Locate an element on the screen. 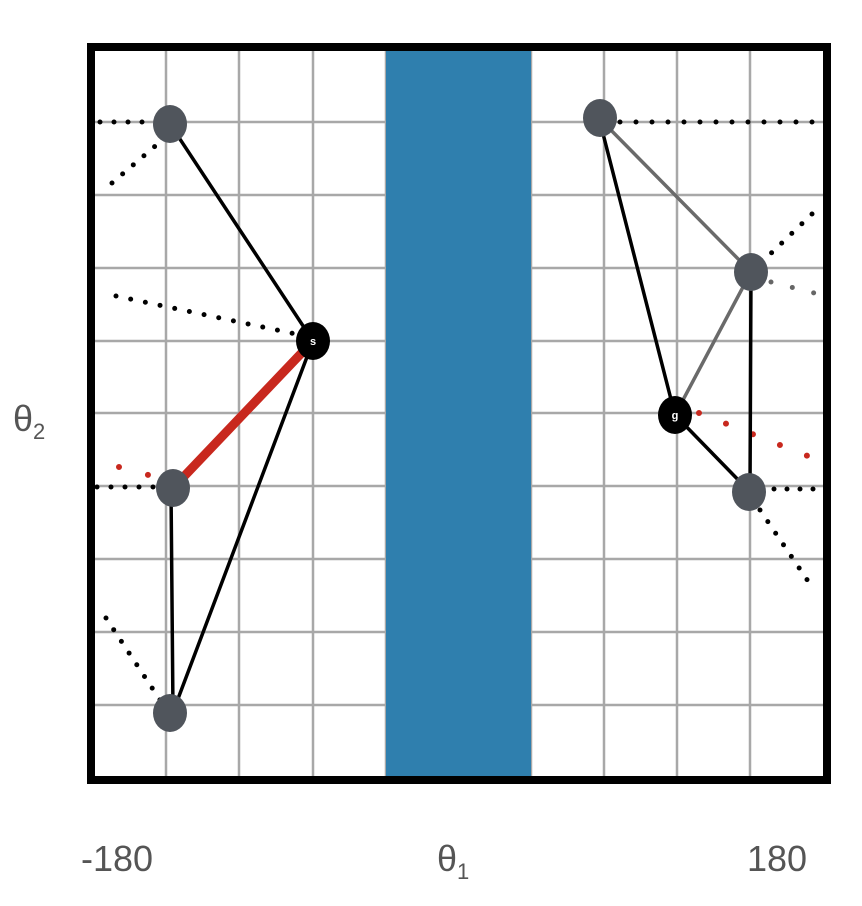  y-axis-label: θ2 is located at coordinates (29, 421).